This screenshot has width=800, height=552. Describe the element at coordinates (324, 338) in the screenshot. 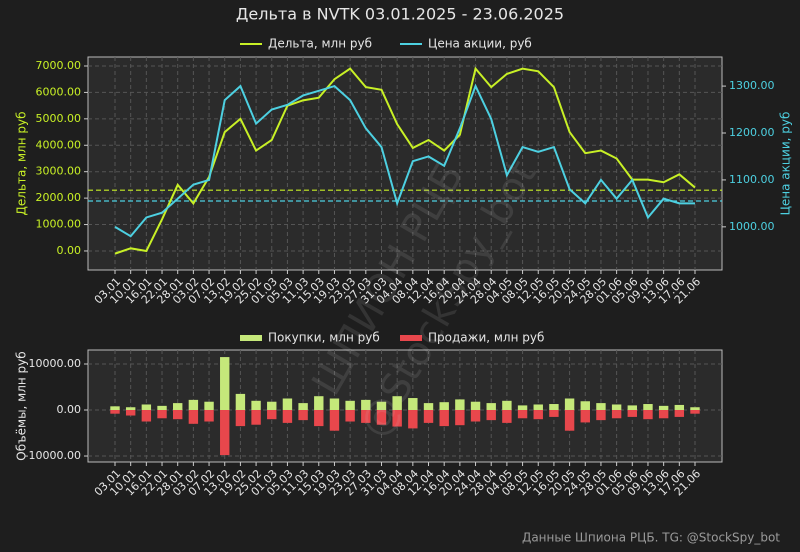

I see `legend-label: Покупки, млн руб` at that location.